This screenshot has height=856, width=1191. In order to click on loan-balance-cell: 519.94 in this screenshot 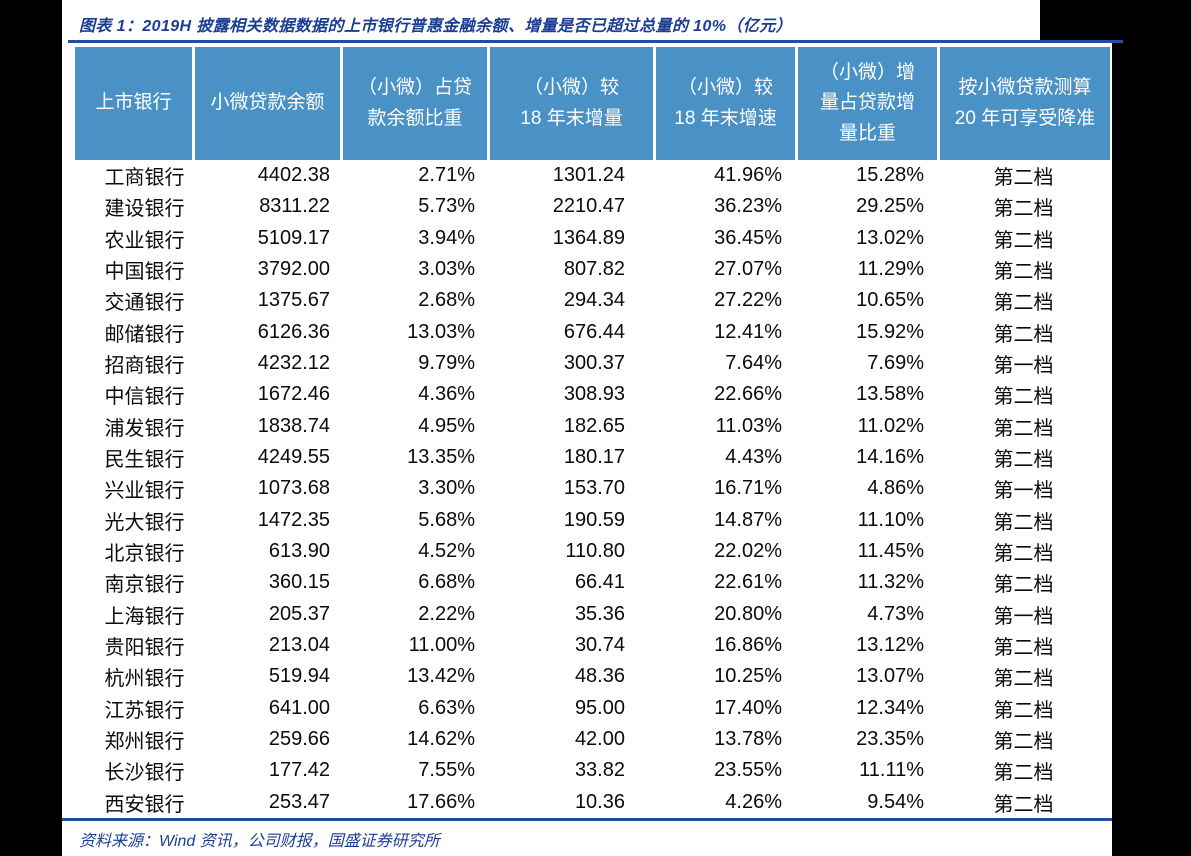, I will do `click(299, 676)`.